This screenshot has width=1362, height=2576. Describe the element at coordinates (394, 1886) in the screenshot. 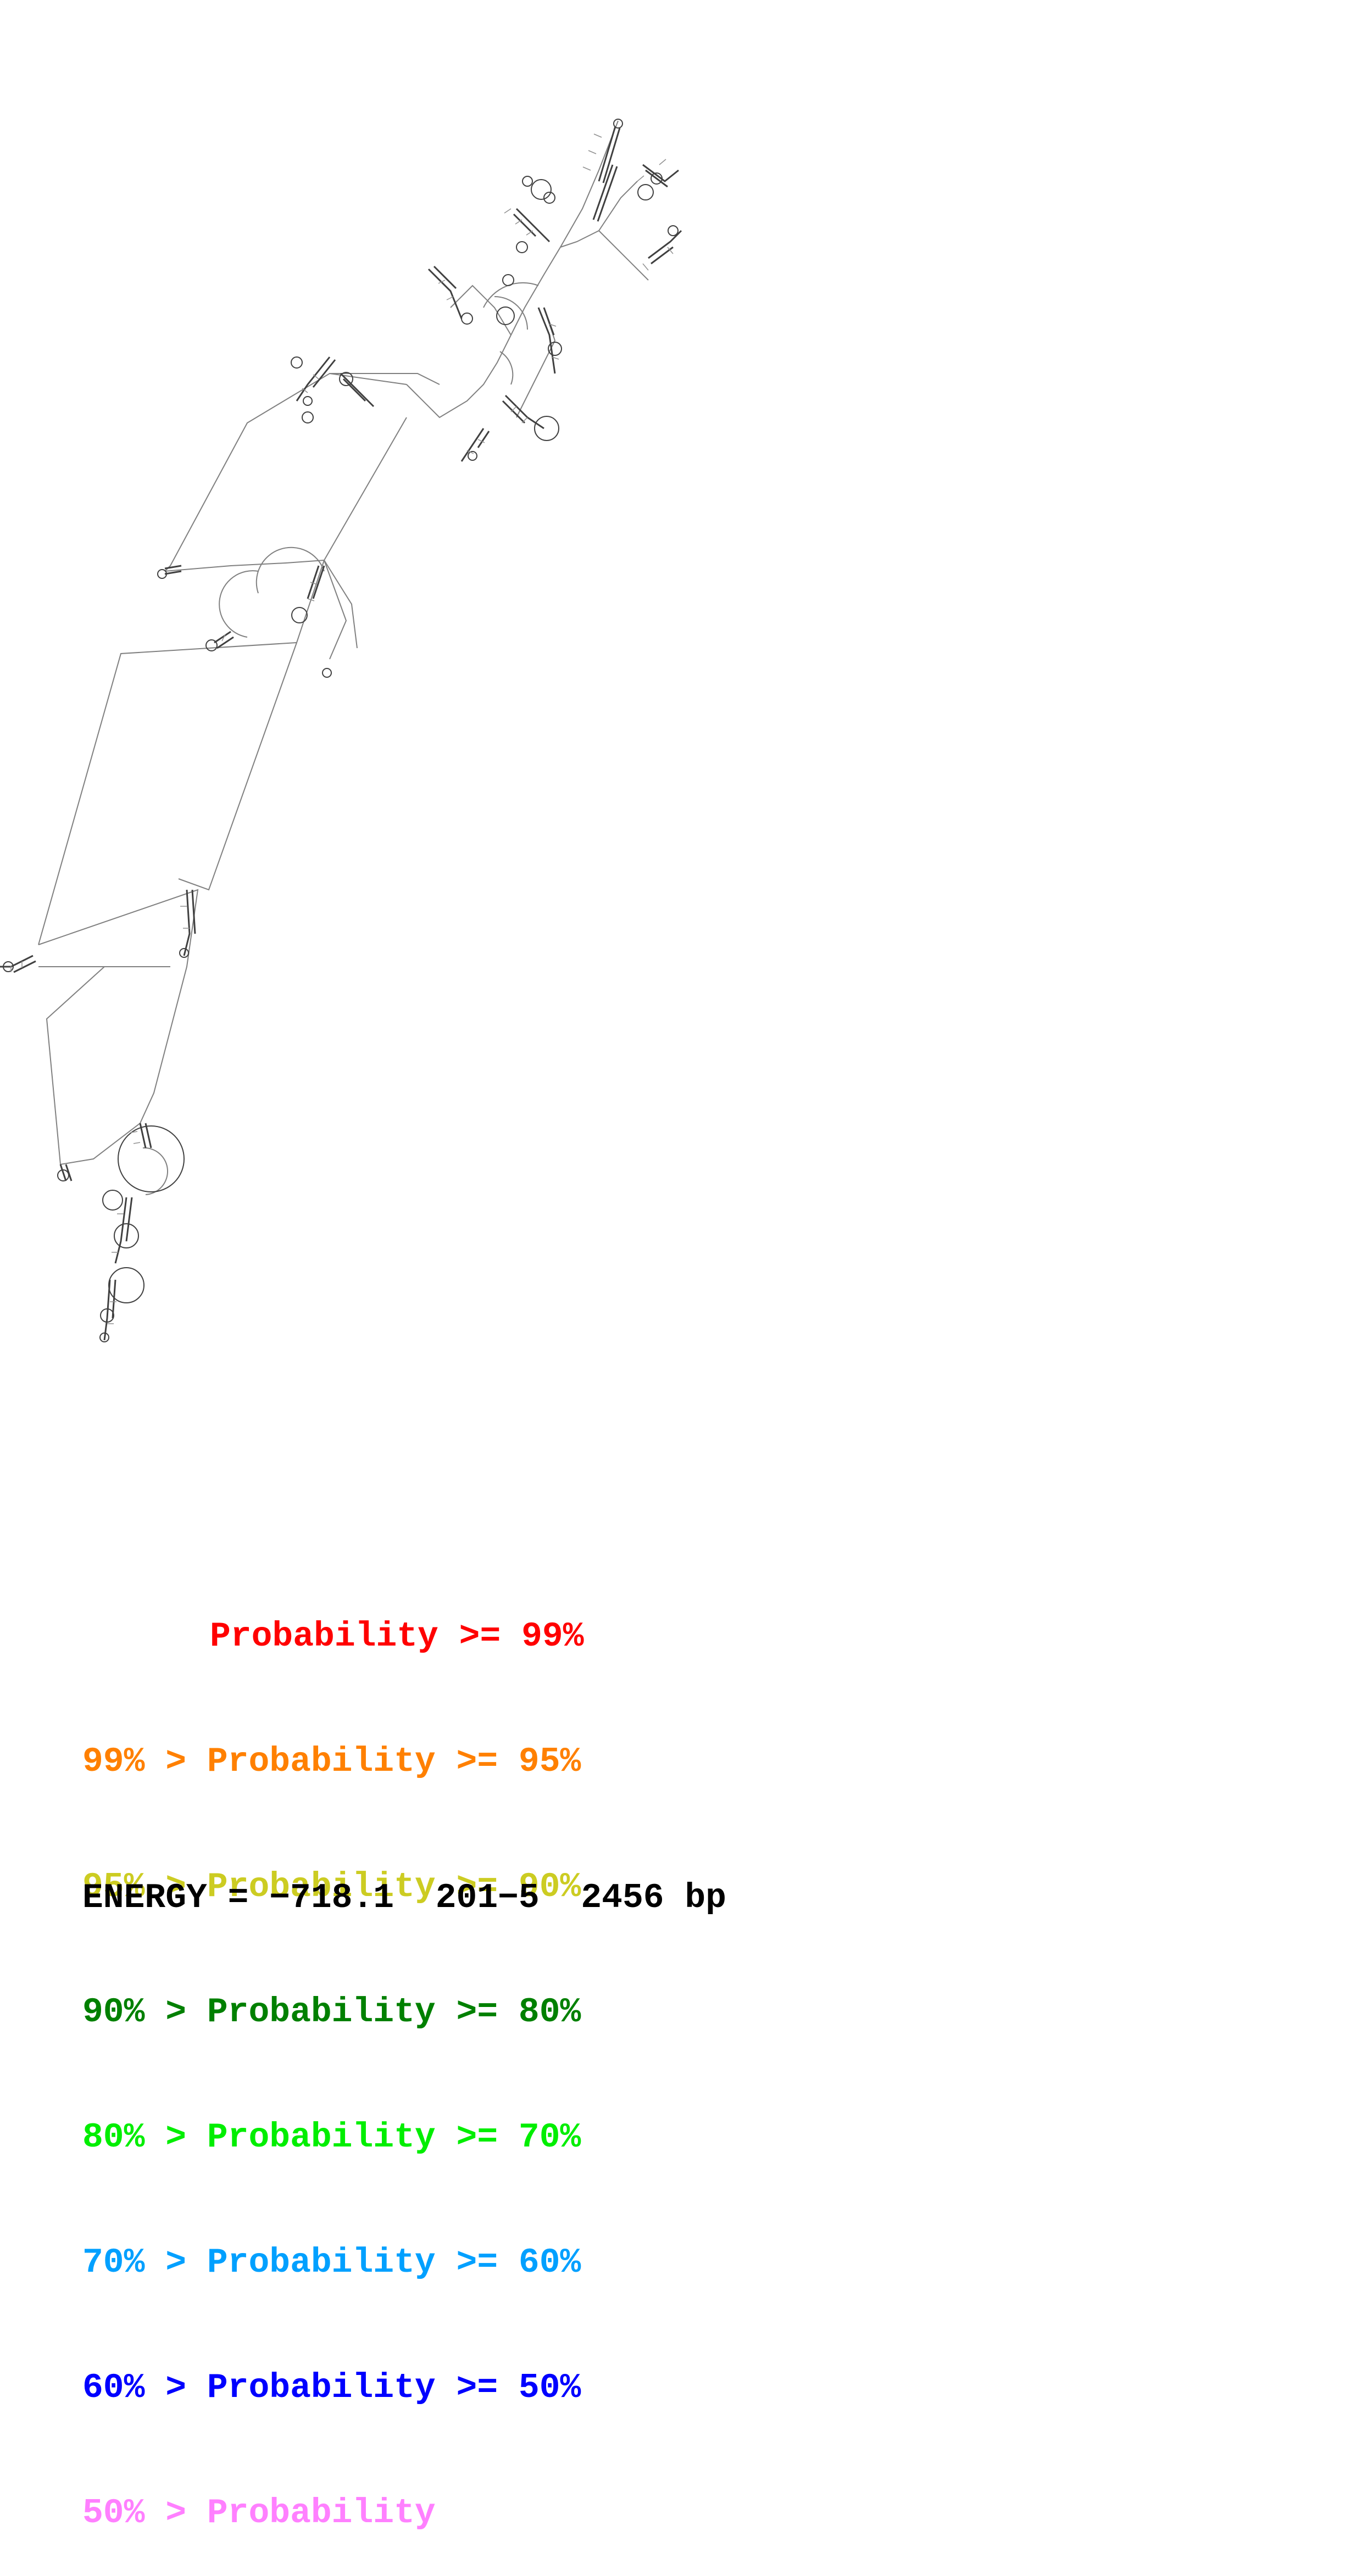

I see `legend-label: Probability >= 90%` at that location.